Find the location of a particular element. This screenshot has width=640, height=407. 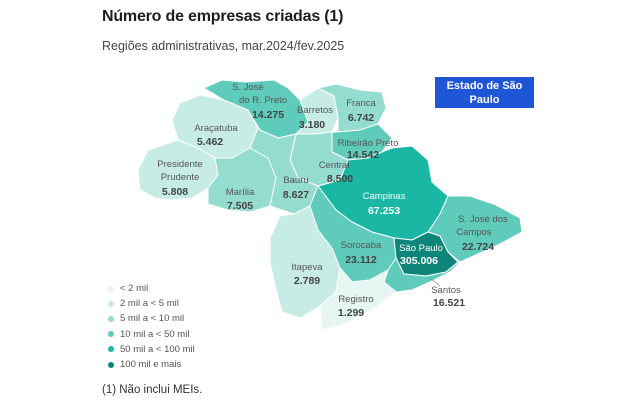

region-bauru is located at coordinates (284, 171).